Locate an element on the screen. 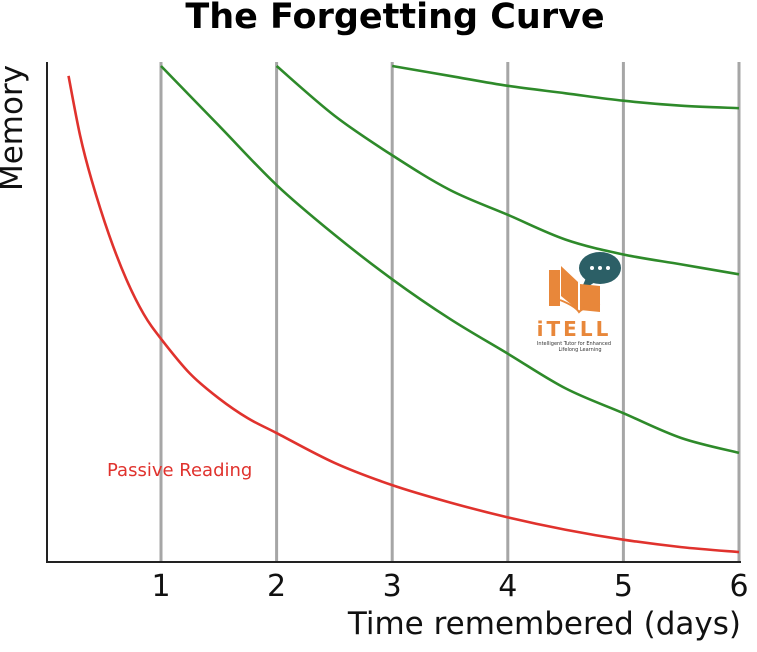 This screenshot has height=652, width=757. x-tick-label-5: 5 is located at coordinates (623, 586).